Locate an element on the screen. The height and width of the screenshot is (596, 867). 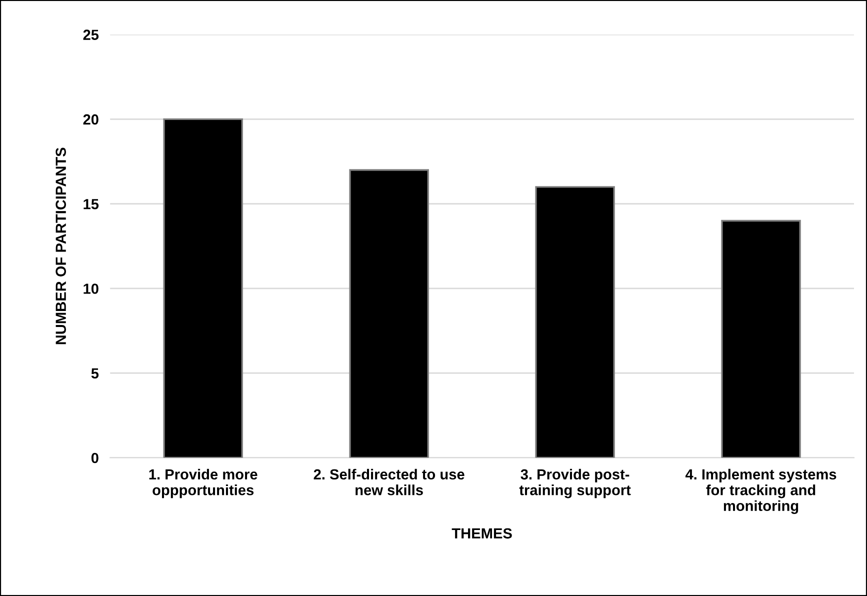
x-axis-title: THEMES is located at coordinates (482, 533).